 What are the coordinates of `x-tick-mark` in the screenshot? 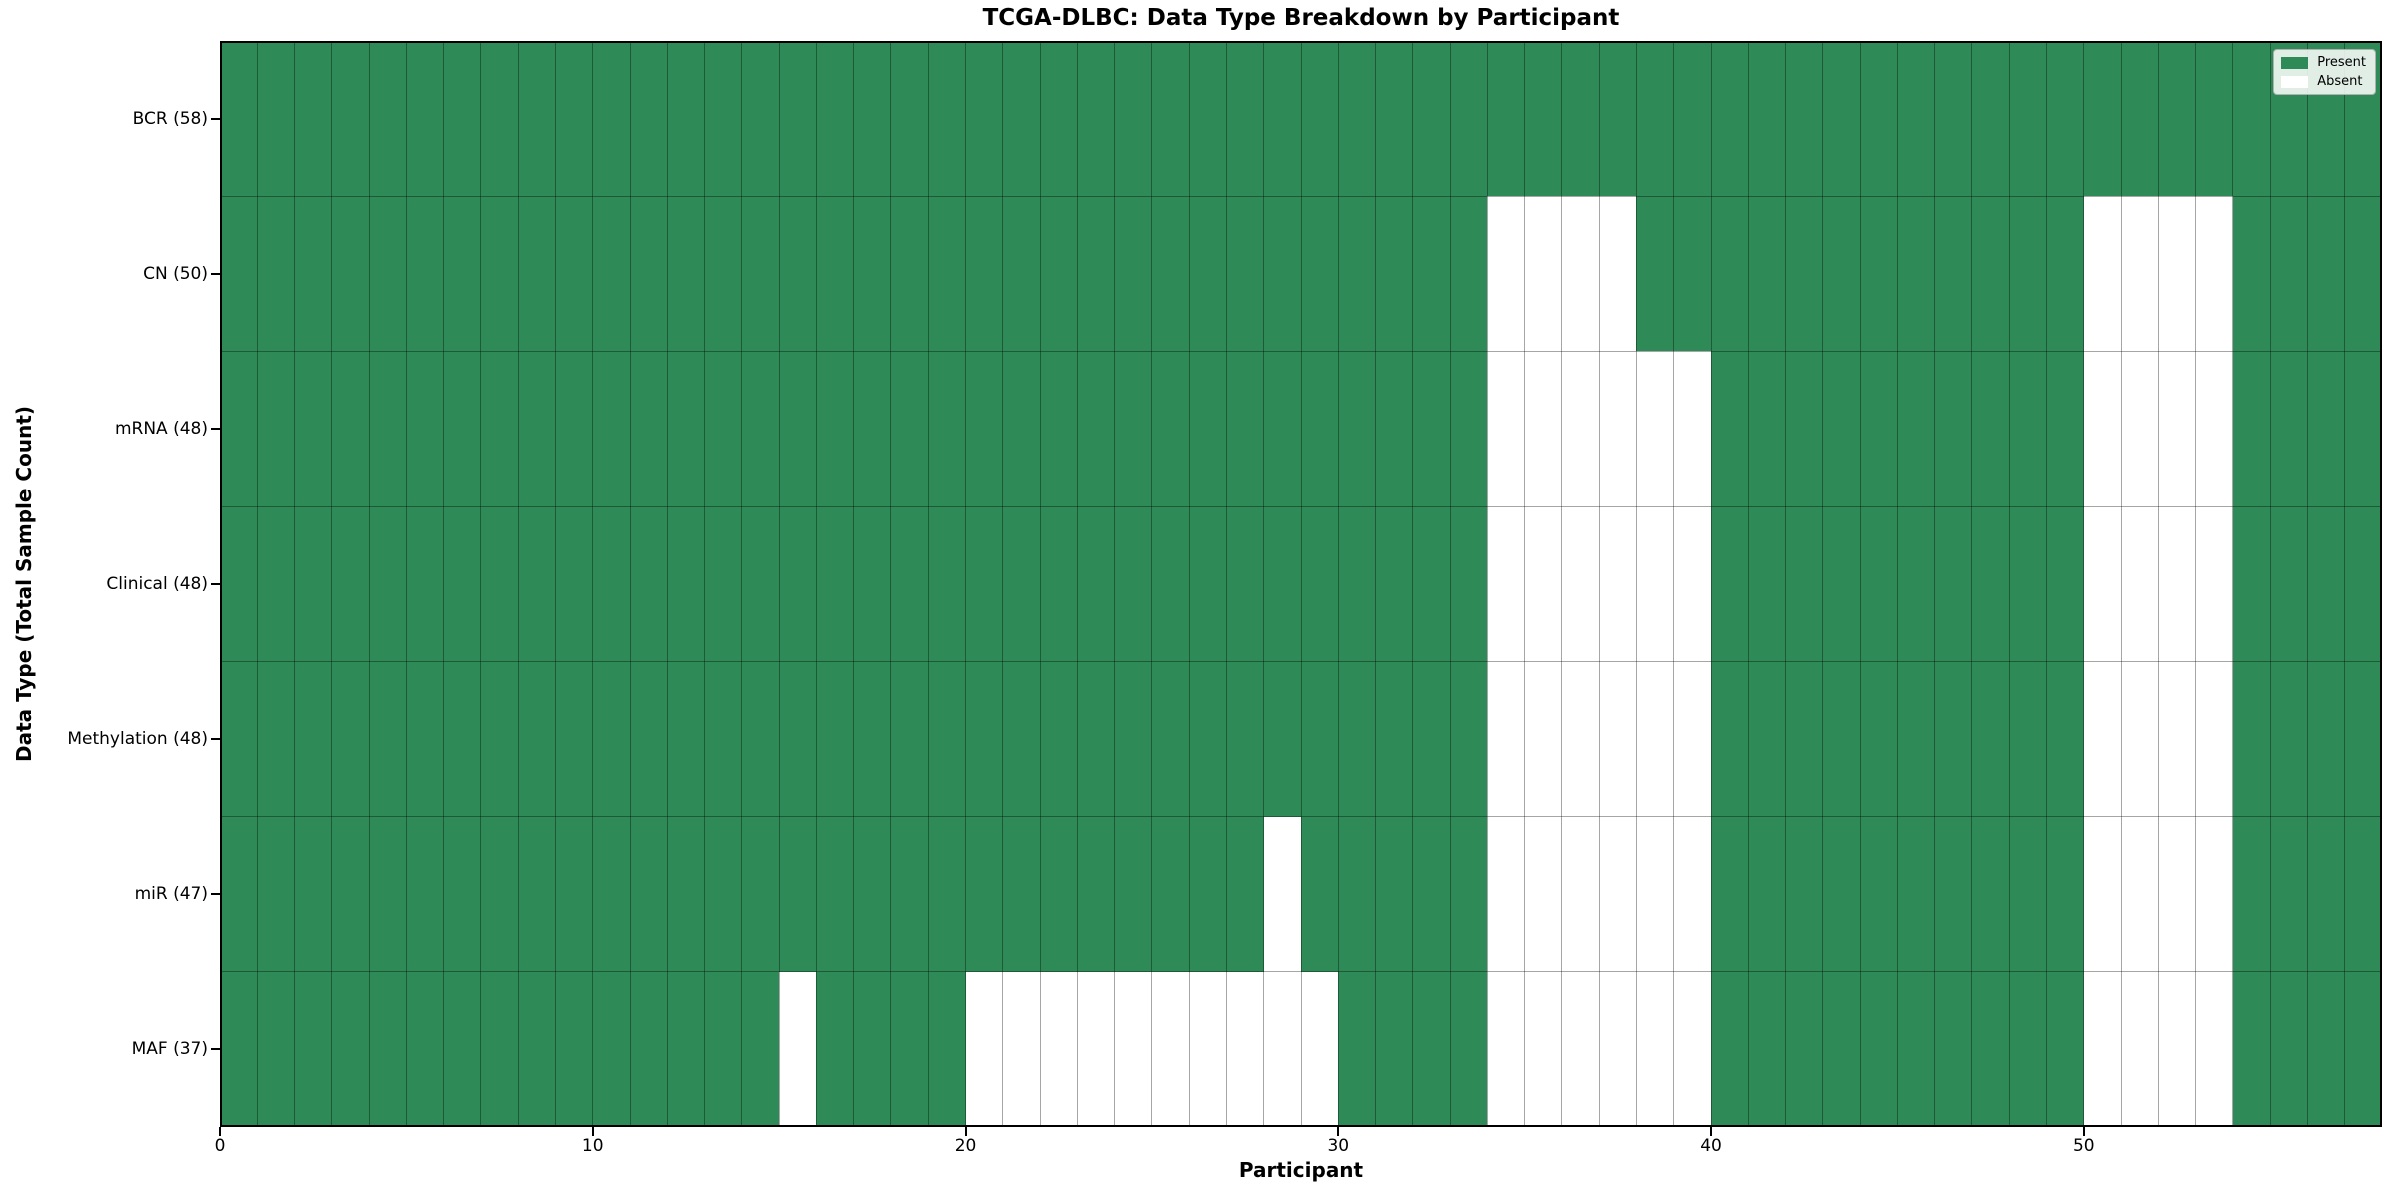 It's located at (220, 1131).